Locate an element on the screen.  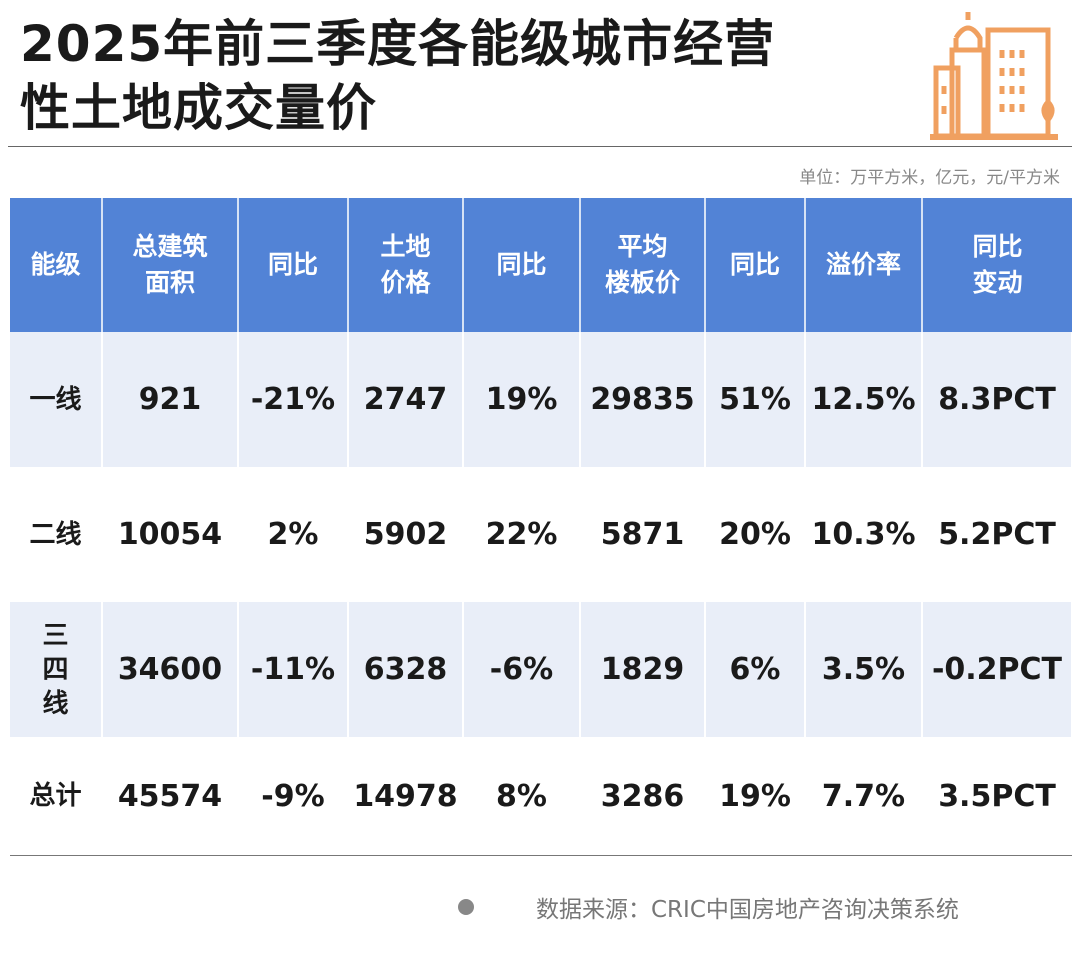
column-header: 溢价率 is located at coordinates (864, 265).